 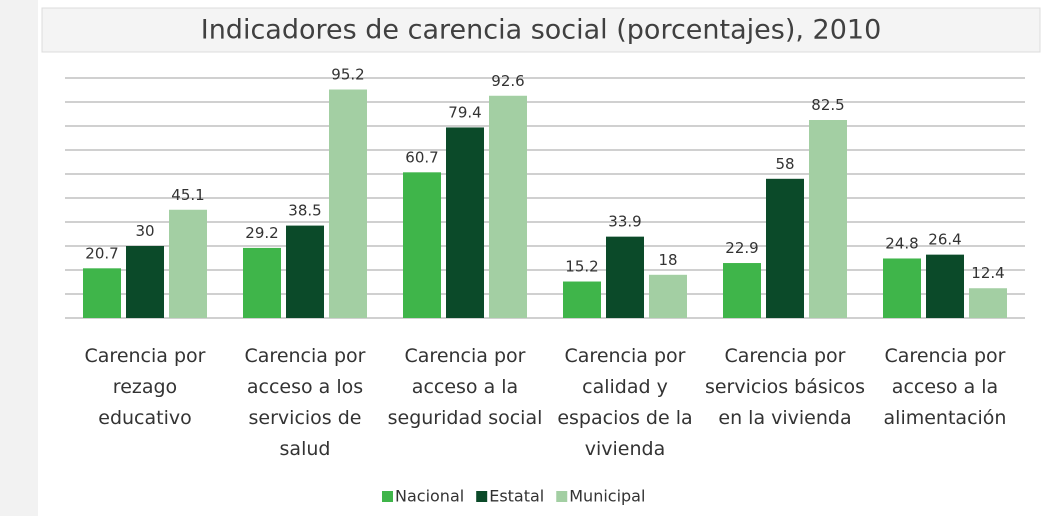 What do you see at coordinates (607, 496) in the screenshot?
I see `legend-label: Municipal` at bounding box center [607, 496].